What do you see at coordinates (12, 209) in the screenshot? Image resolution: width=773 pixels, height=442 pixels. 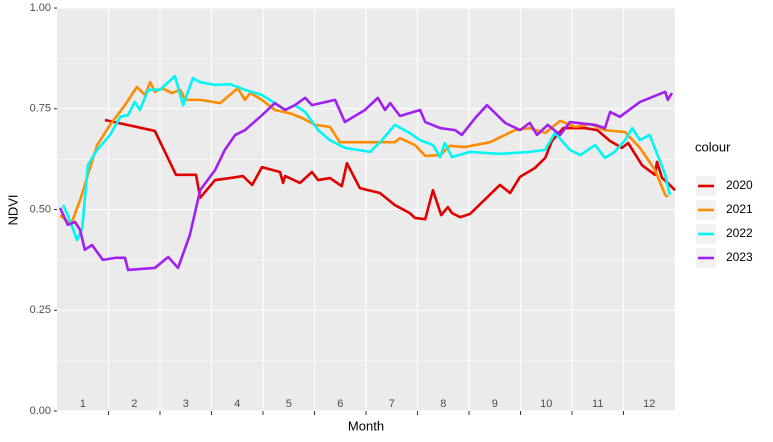 I see `y-axis-title: NDVI` at bounding box center [12, 209].